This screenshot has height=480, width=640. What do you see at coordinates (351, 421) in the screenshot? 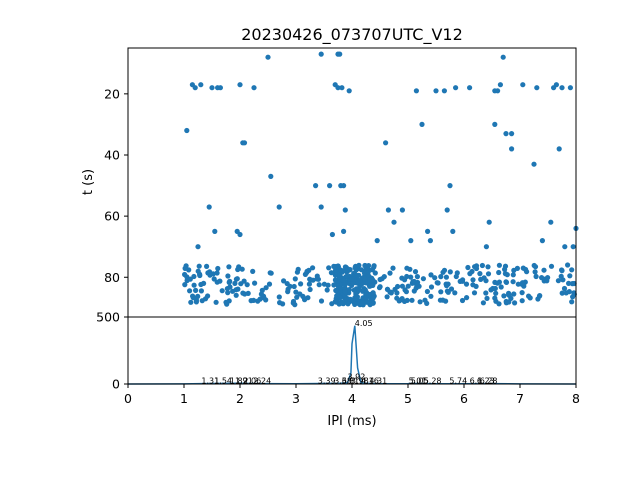
I see `x-axis-label: IPI (ms)` at bounding box center [351, 421].